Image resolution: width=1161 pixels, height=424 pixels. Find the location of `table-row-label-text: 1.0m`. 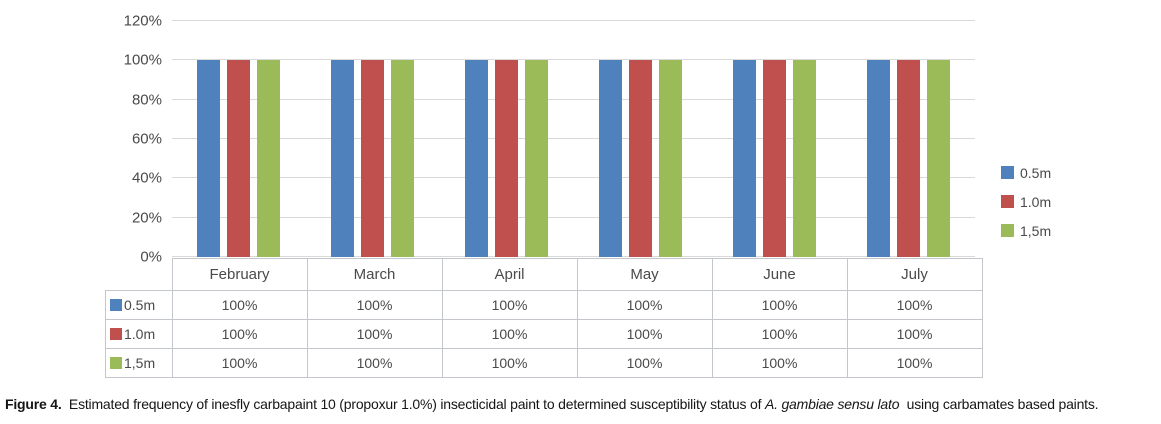

table-row-label-text: 1.0m is located at coordinates (140, 334).